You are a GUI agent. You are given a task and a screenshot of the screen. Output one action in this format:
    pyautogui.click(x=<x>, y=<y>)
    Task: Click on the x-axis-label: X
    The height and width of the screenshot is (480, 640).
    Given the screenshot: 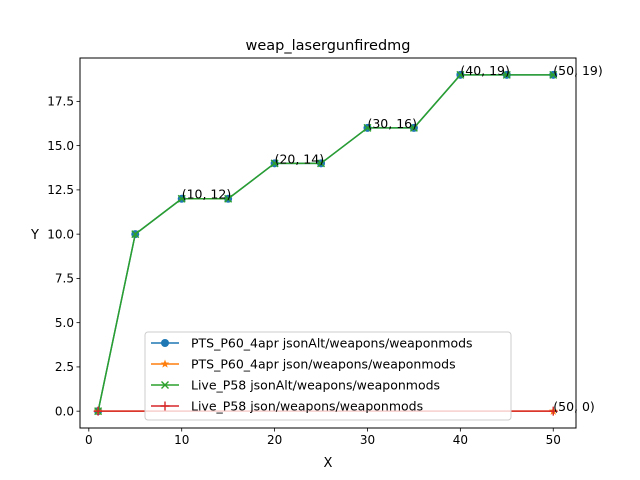 What is the action you would take?
    pyautogui.click(x=328, y=463)
    